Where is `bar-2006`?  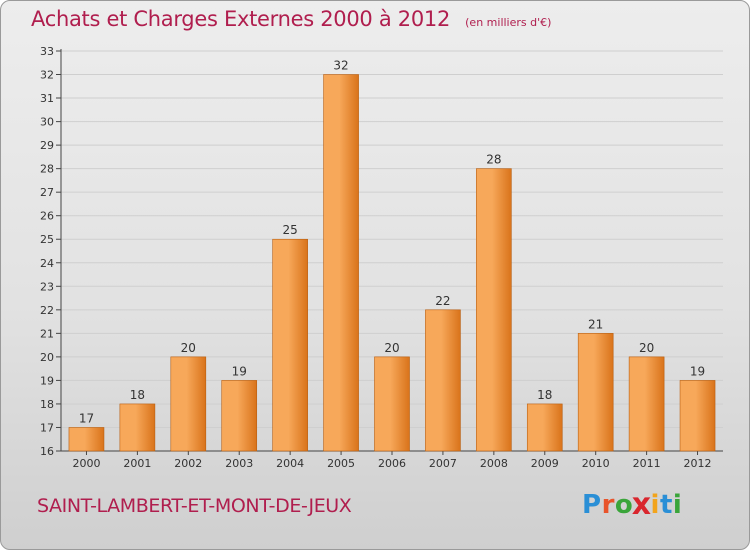 bar-2006 is located at coordinates (392, 404).